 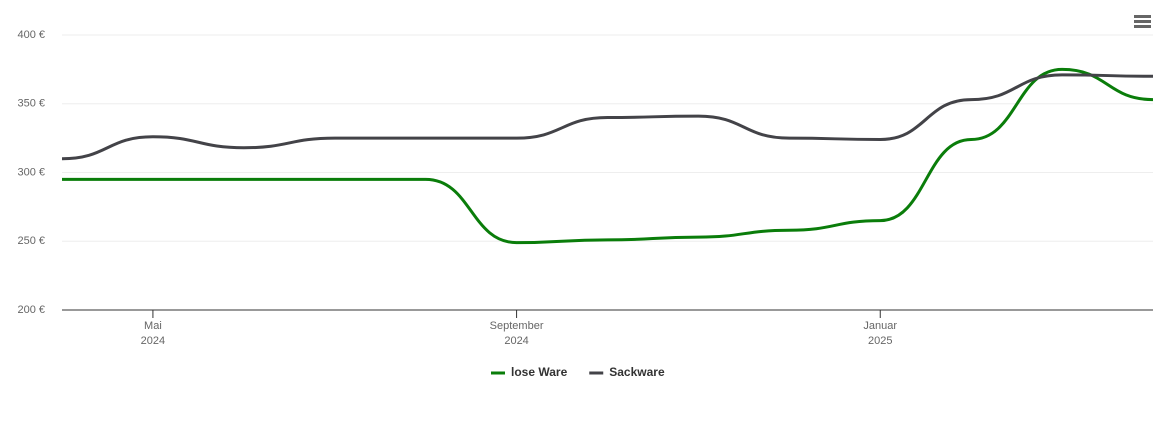 What do you see at coordinates (31, 35) in the screenshot?
I see `y-tick-label: 400 €` at bounding box center [31, 35].